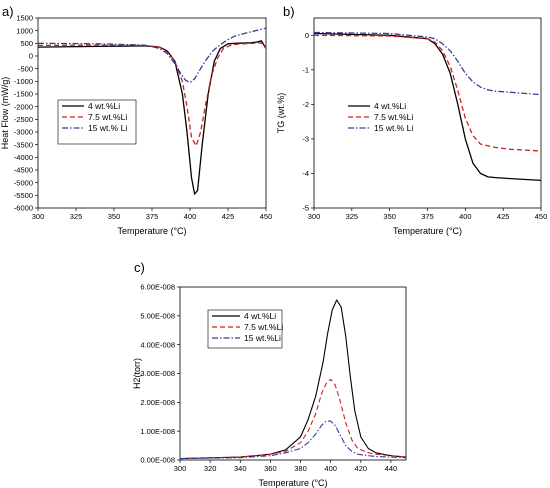 The image size is (550, 488). I want to click on y-tick-label: -2500, so click(23, 119).